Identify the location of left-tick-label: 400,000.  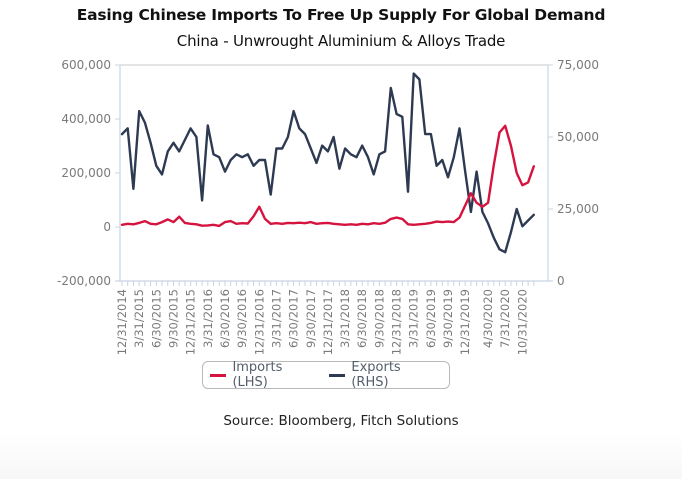
(86, 119).